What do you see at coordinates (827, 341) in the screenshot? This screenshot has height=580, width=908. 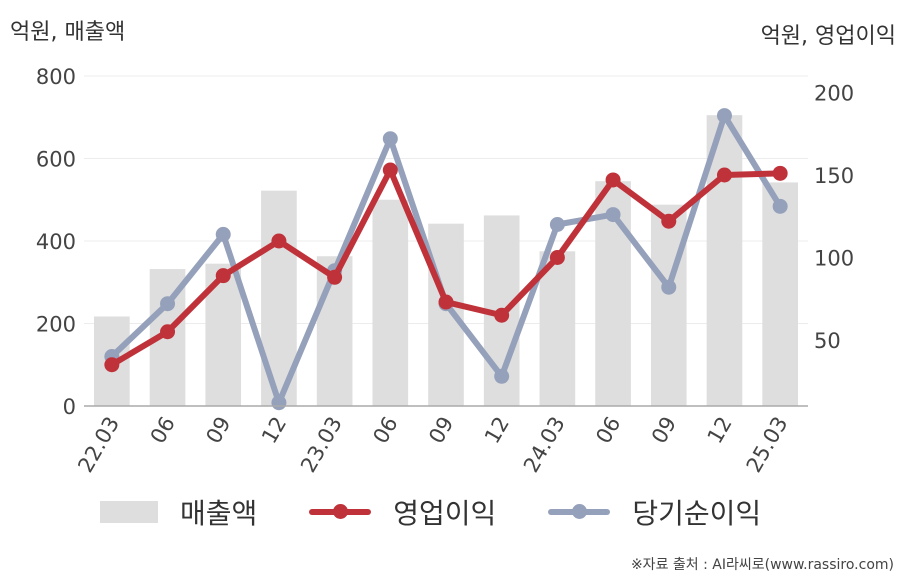 I see `right-tick-label: 50` at bounding box center [827, 341].